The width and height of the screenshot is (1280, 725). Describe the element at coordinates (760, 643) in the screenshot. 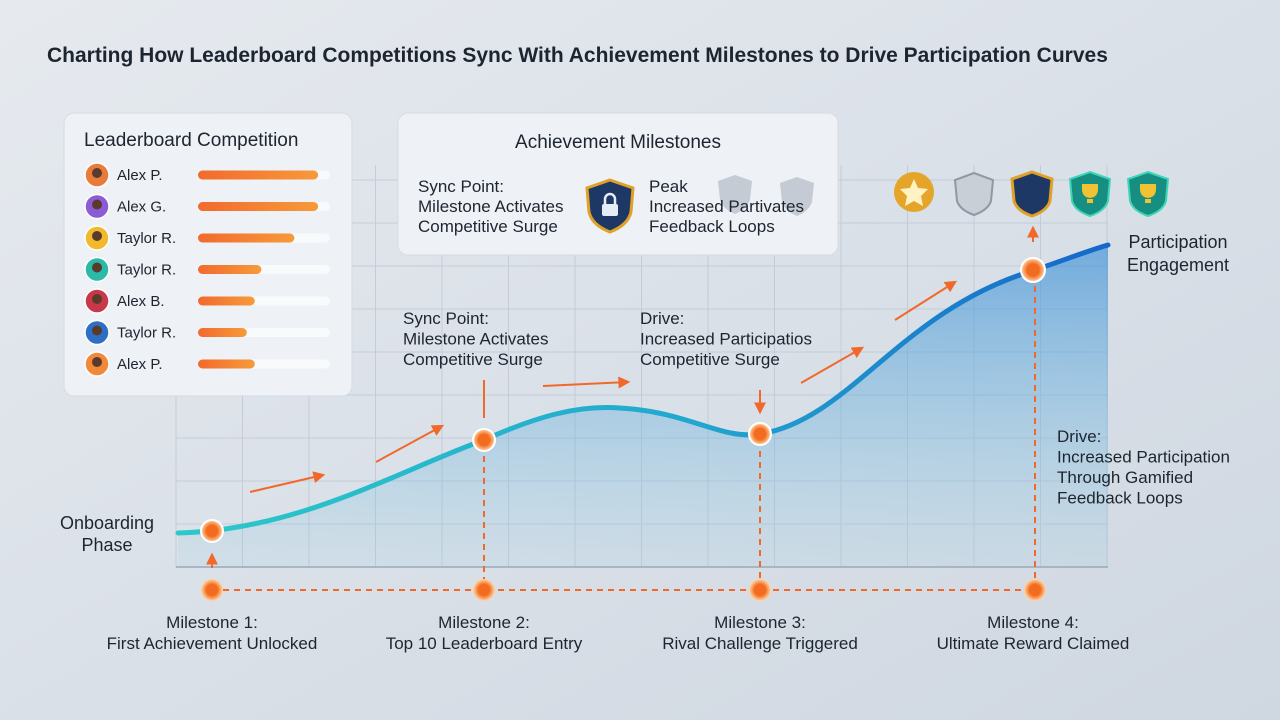

I see `milestone-desc: Rival Challenge Triggered` at that location.